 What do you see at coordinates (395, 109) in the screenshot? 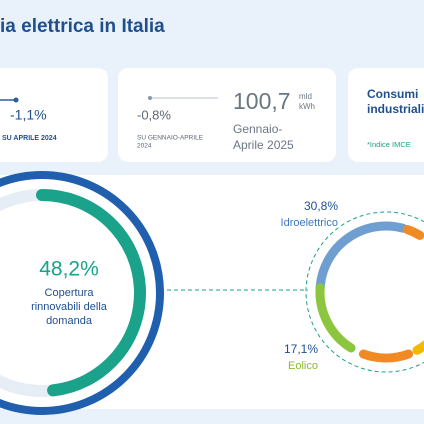
I see `card-title: industriali` at bounding box center [395, 109].